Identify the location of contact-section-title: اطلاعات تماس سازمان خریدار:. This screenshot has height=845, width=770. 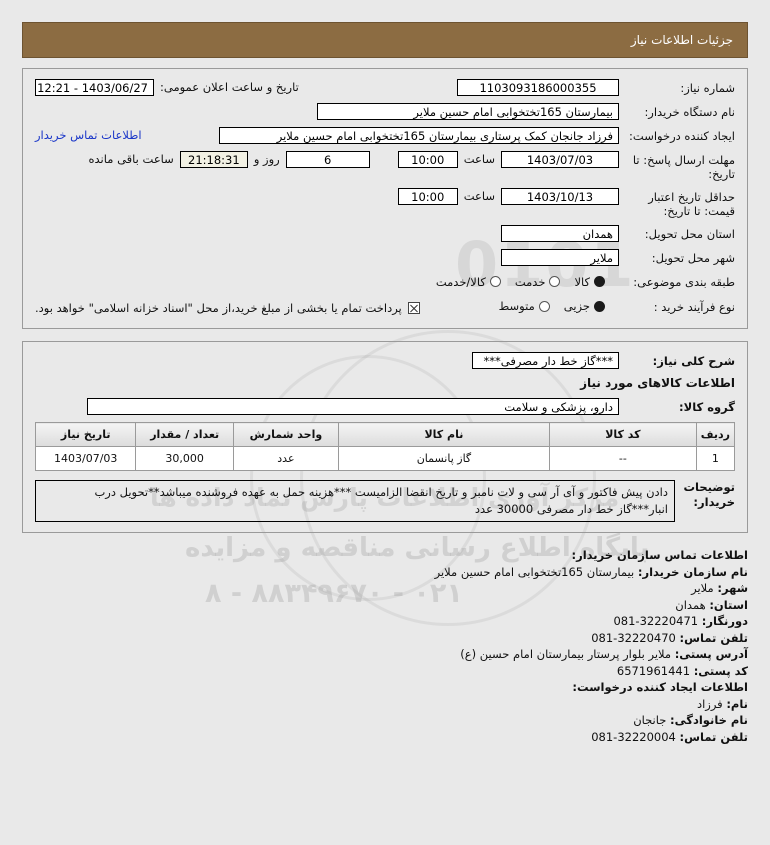
(659, 555).